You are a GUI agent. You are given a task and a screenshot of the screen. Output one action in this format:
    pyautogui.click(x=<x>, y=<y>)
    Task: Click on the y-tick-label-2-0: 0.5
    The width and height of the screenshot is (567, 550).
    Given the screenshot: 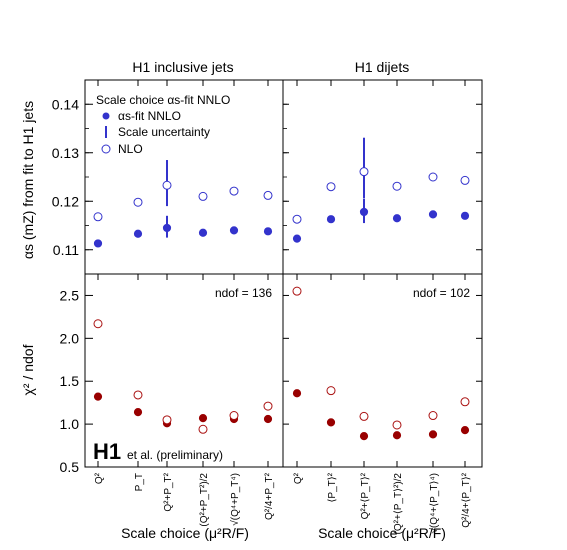 What is the action you would take?
    pyautogui.click(x=70, y=467)
    